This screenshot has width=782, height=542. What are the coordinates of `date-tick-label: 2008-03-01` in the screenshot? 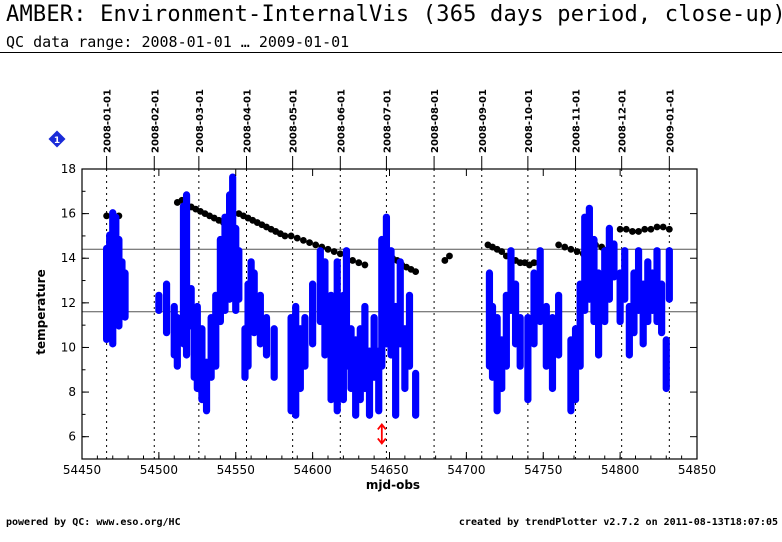 It's located at (200, 121).